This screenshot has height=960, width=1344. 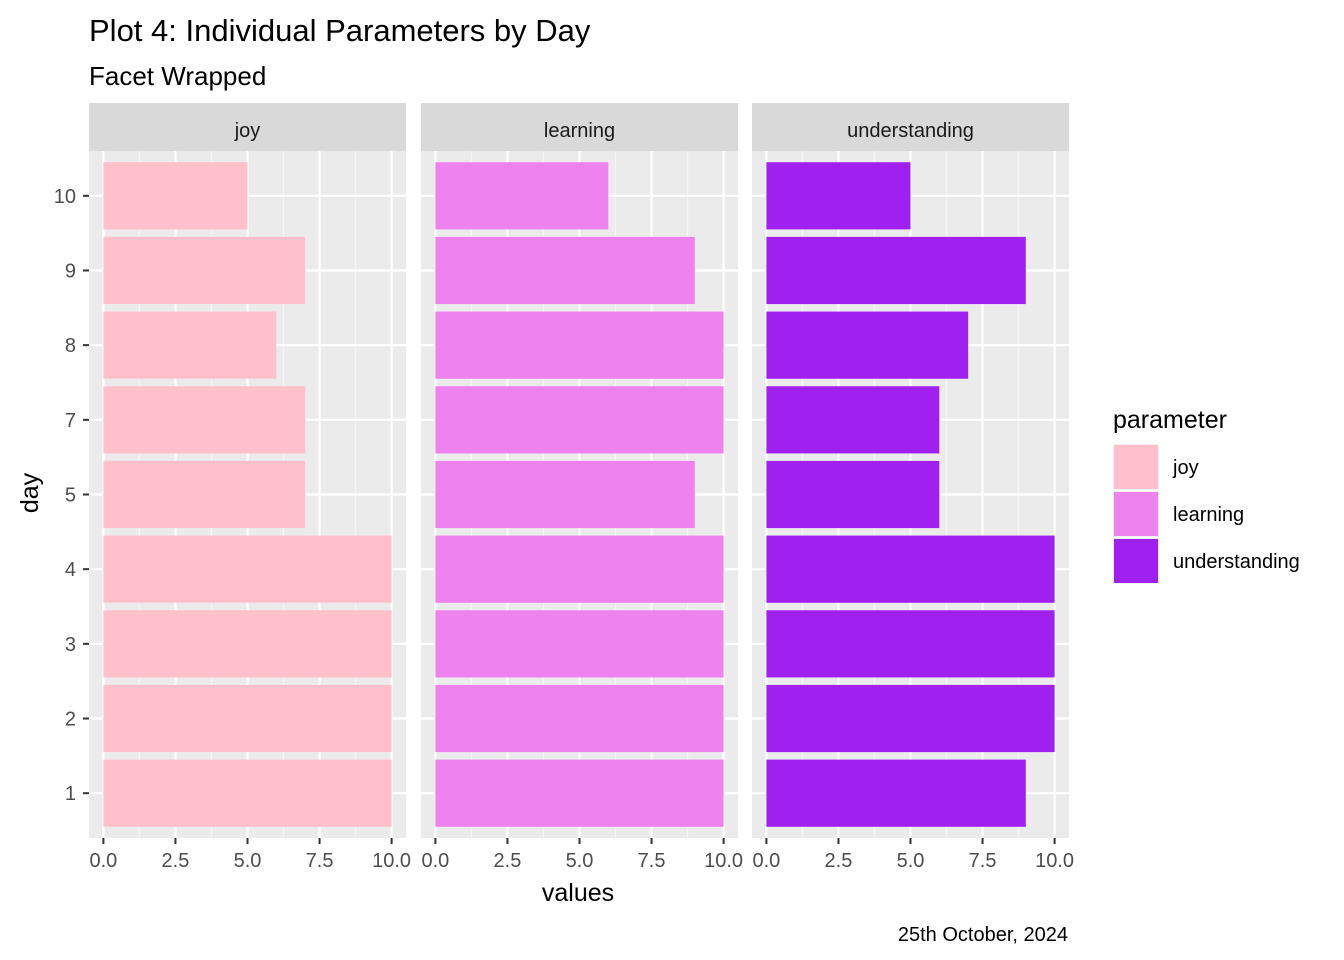 I want to click on legend-label-joy: joy, so click(x=1185, y=468).